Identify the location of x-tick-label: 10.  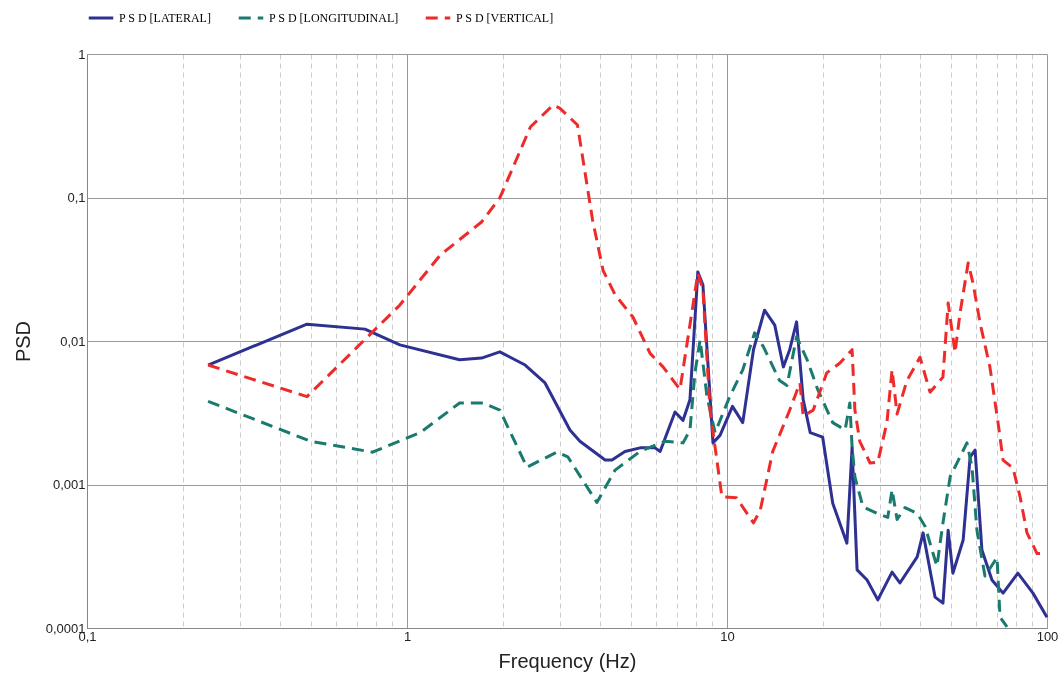
(727, 636).